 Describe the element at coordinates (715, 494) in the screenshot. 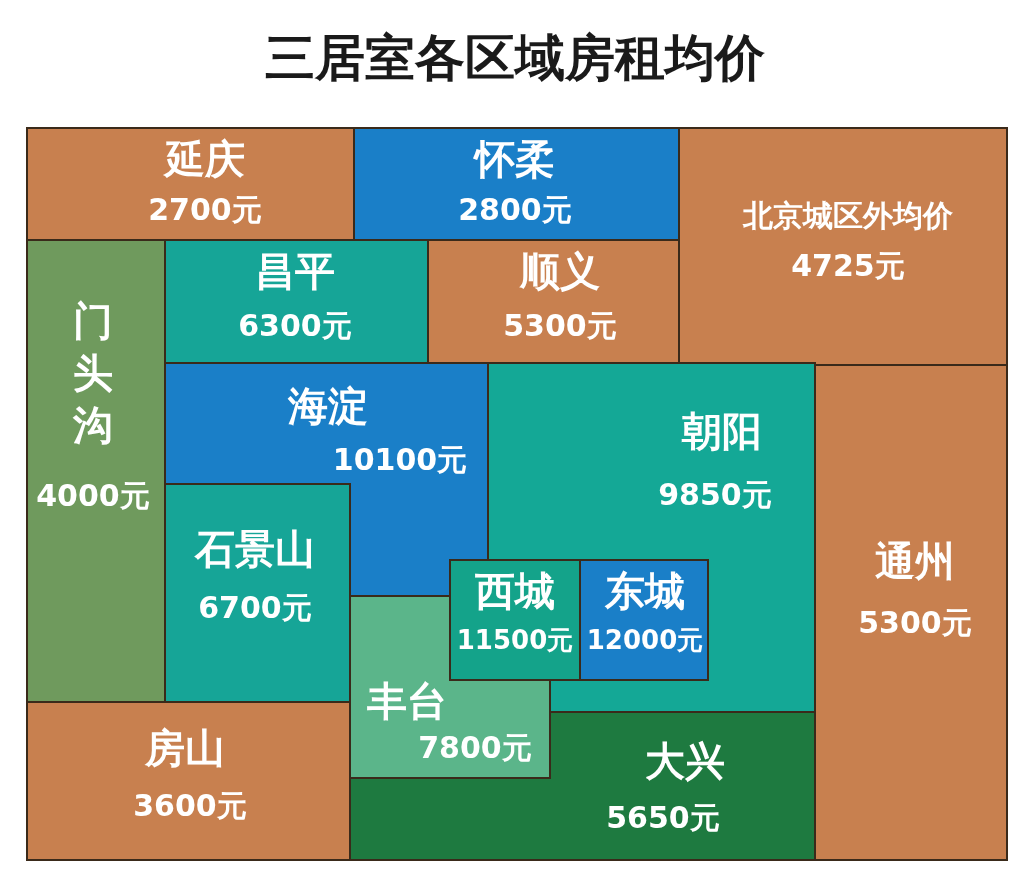

I see `data-label: 9850元` at that location.